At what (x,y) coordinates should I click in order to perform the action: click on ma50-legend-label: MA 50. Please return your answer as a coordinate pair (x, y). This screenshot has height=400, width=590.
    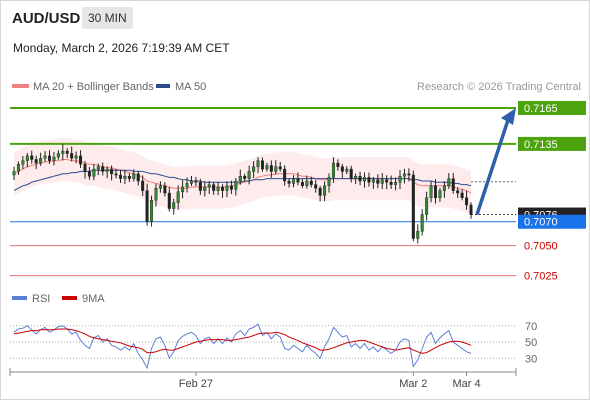
    Looking at the image, I should click on (190, 87).